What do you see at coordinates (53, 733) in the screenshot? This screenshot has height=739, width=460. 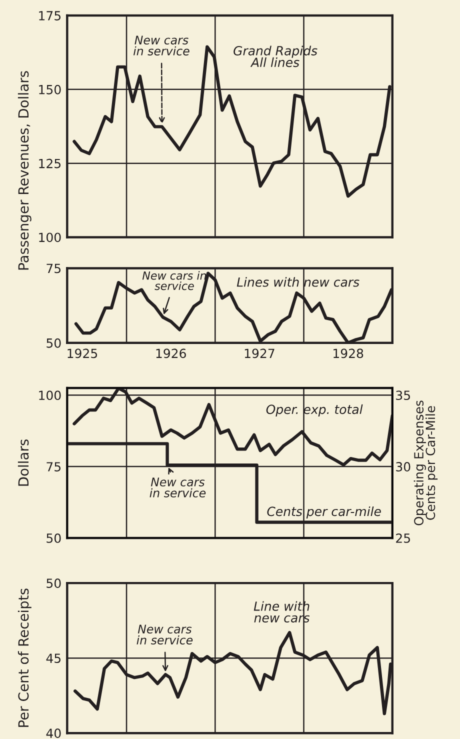 I see `y-tick-label: 40` at bounding box center [53, 733].